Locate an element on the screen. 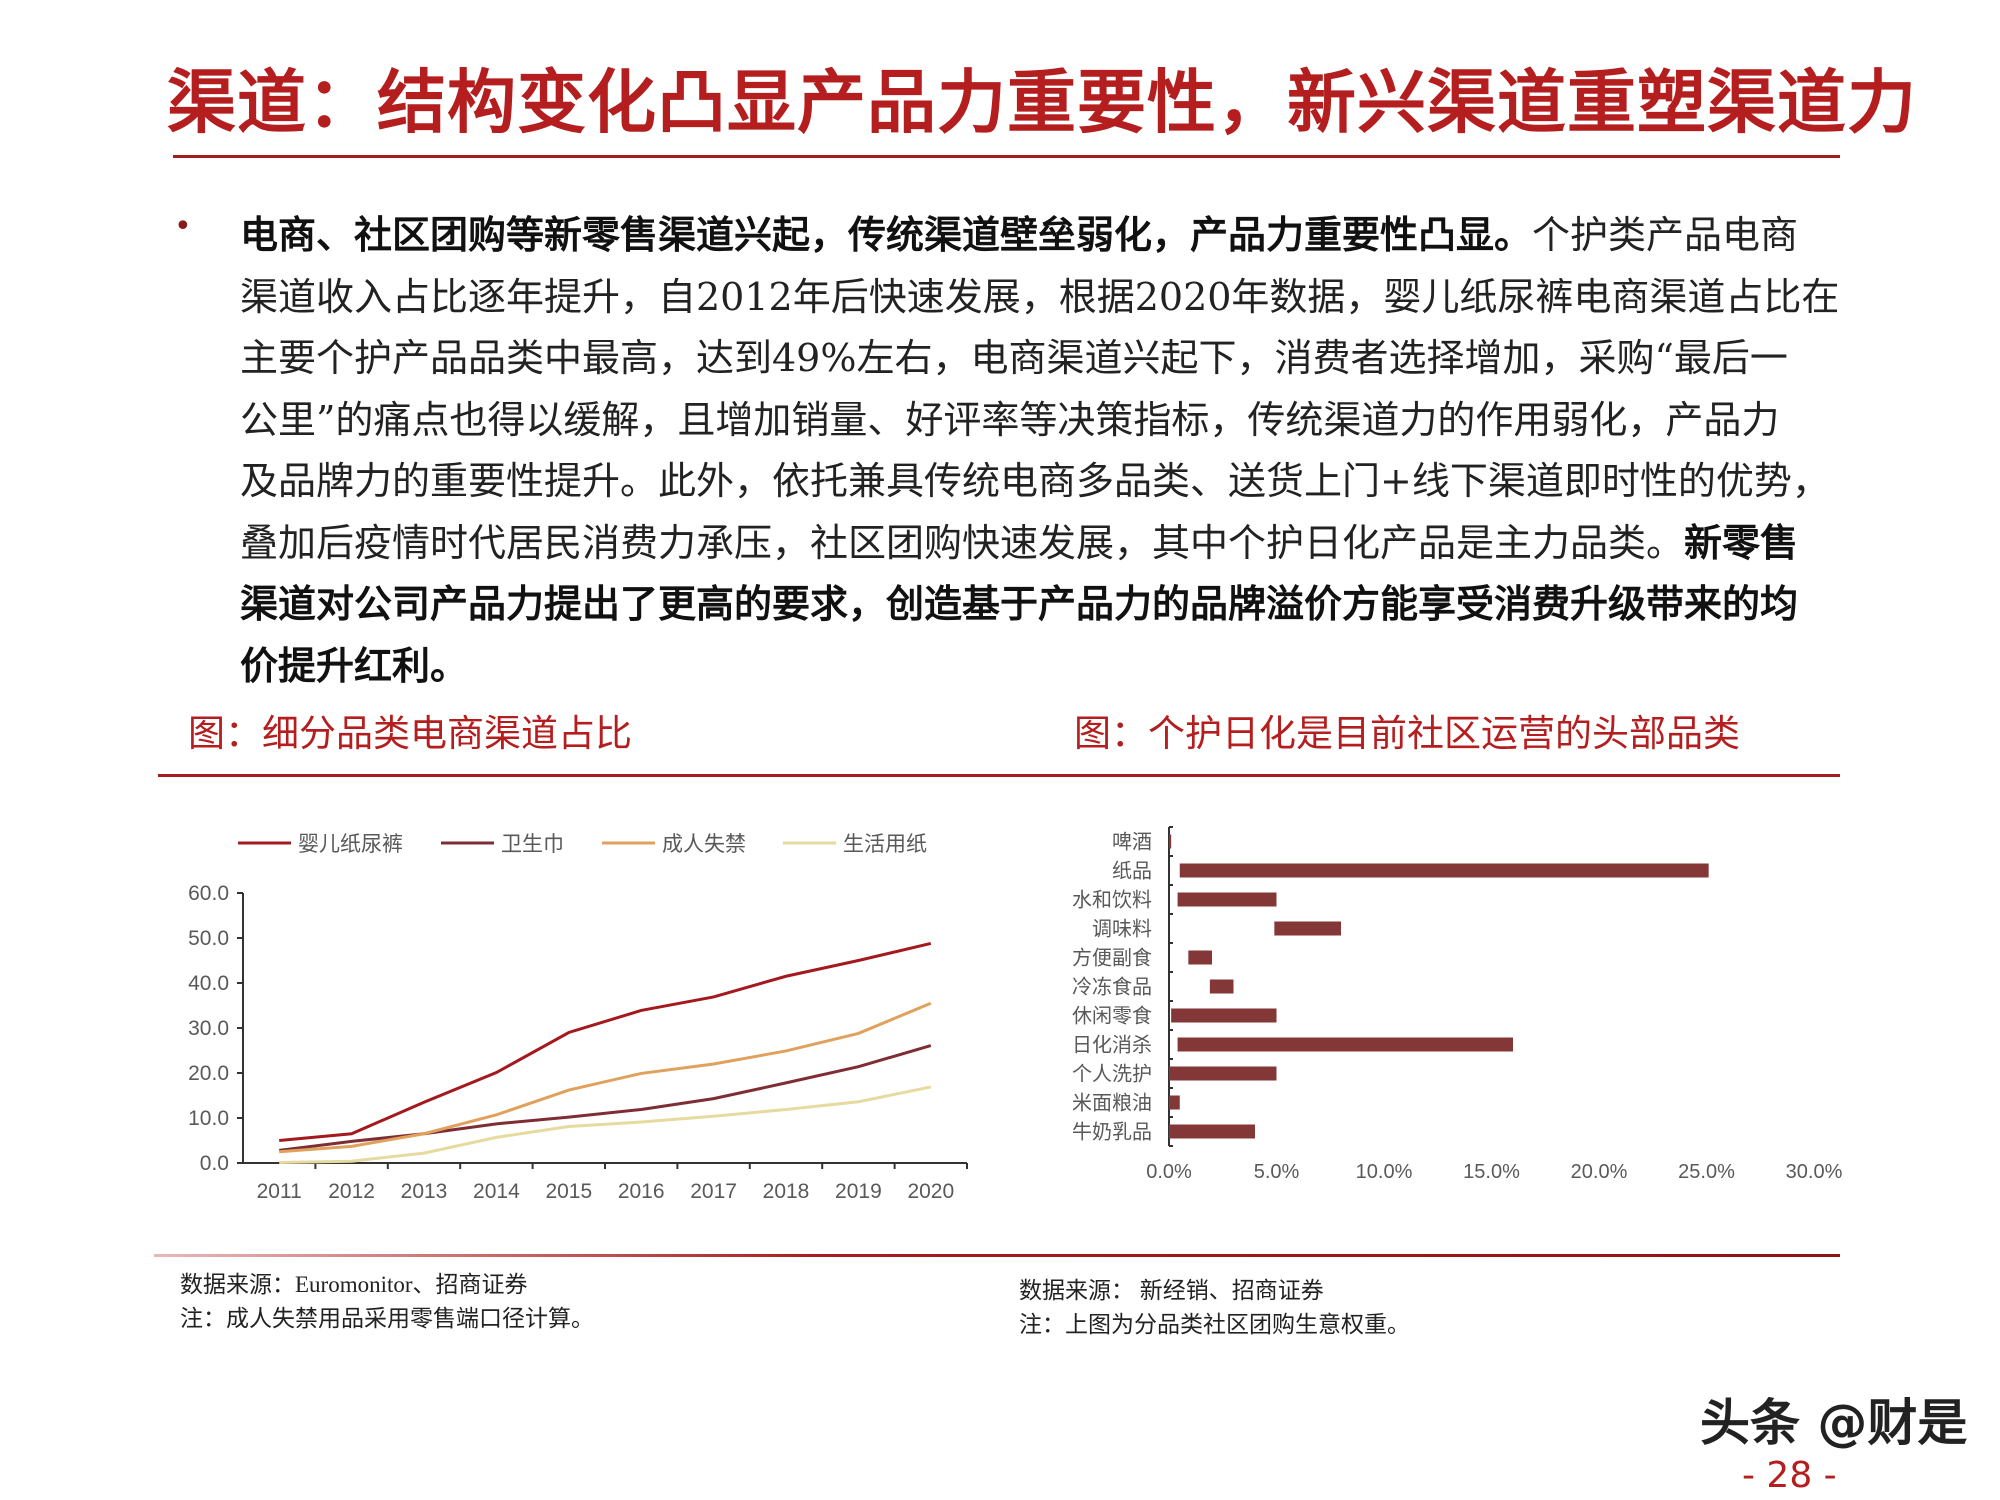 This screenshot has width=2000, height=1500. right-source: 数据来源： 新经销、招商证券 is located at coordinates (1171, 1290).